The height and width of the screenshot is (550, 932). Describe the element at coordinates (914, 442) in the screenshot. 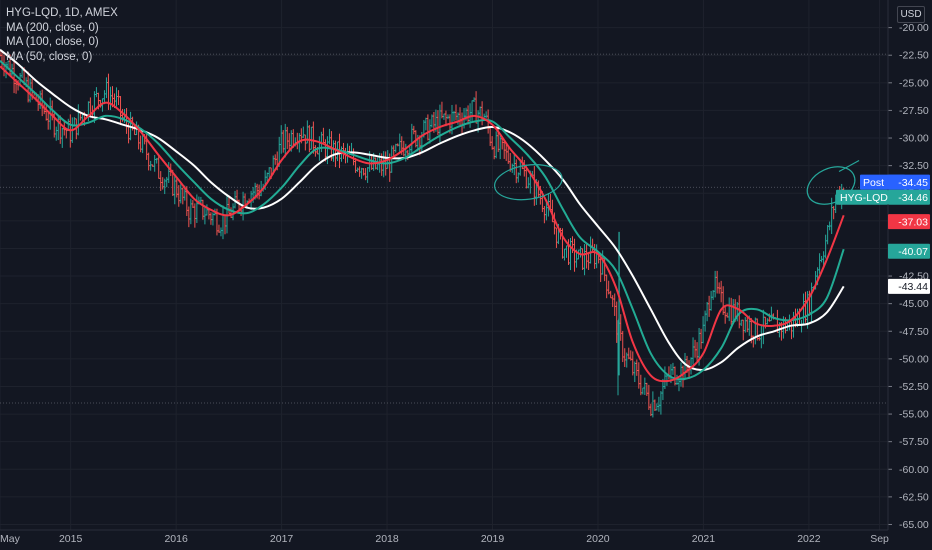

I see `y-tick-label: -57.50` at that location.